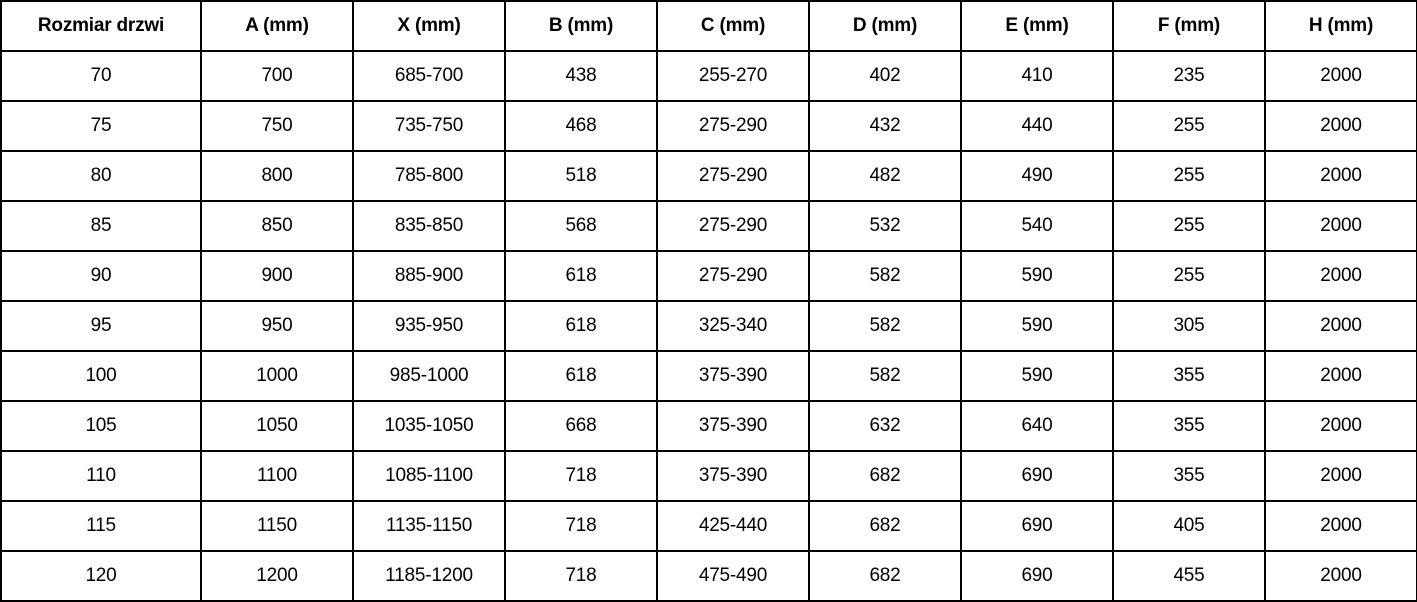 This screenshot has height=602, width=1417. I want to click on table-cell: 255-270, so click(733, 76).